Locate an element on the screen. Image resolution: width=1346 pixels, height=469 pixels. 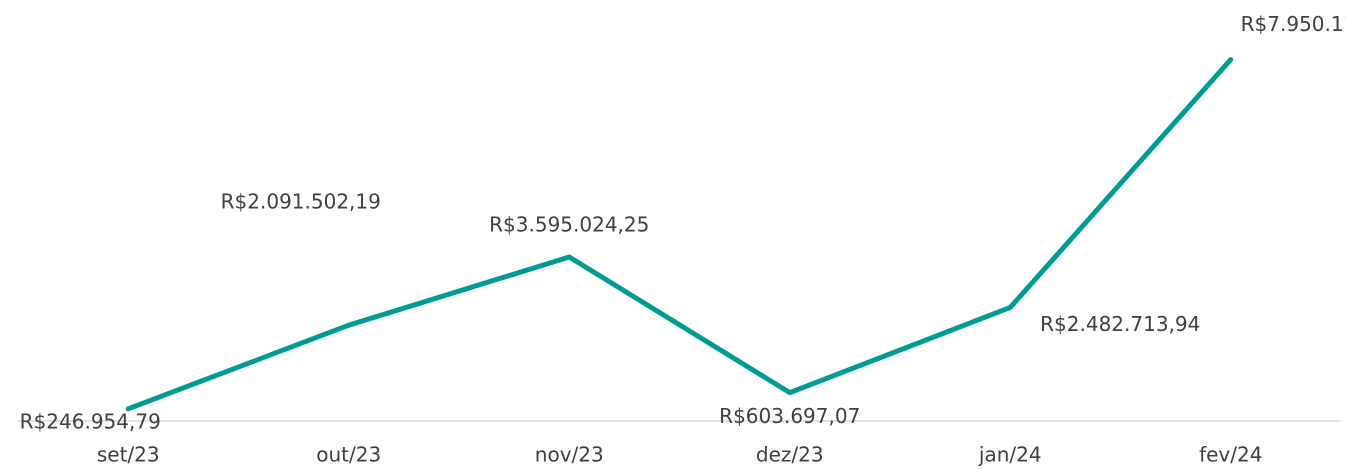
x-tick-label: dez/23 is located at coordinates (790, 455).